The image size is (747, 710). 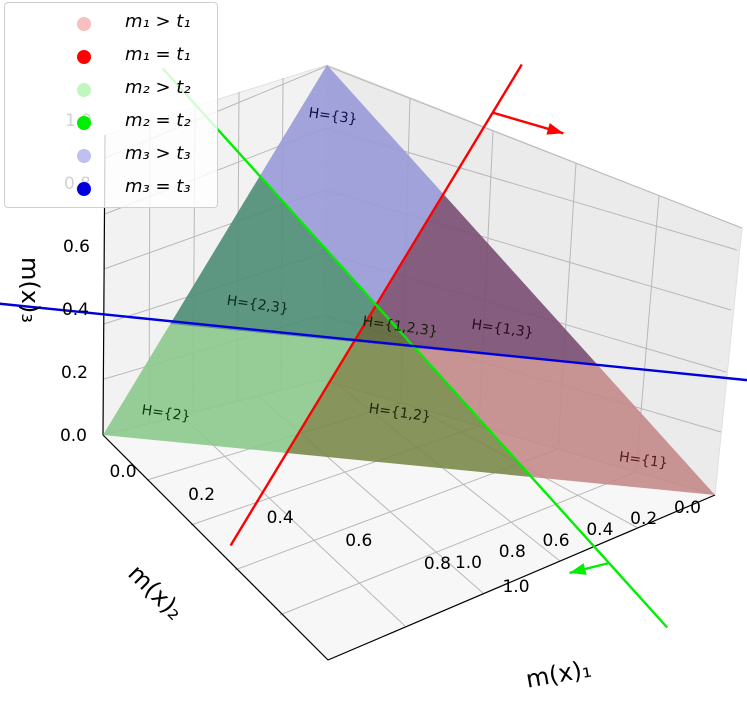 What do you see at coordinates (578, 535) in the screenshot?
I see `y-axis-ticks: 0.0 0.2 0.4 0.6 0.8 1.0` at bounding box center [578, 535].